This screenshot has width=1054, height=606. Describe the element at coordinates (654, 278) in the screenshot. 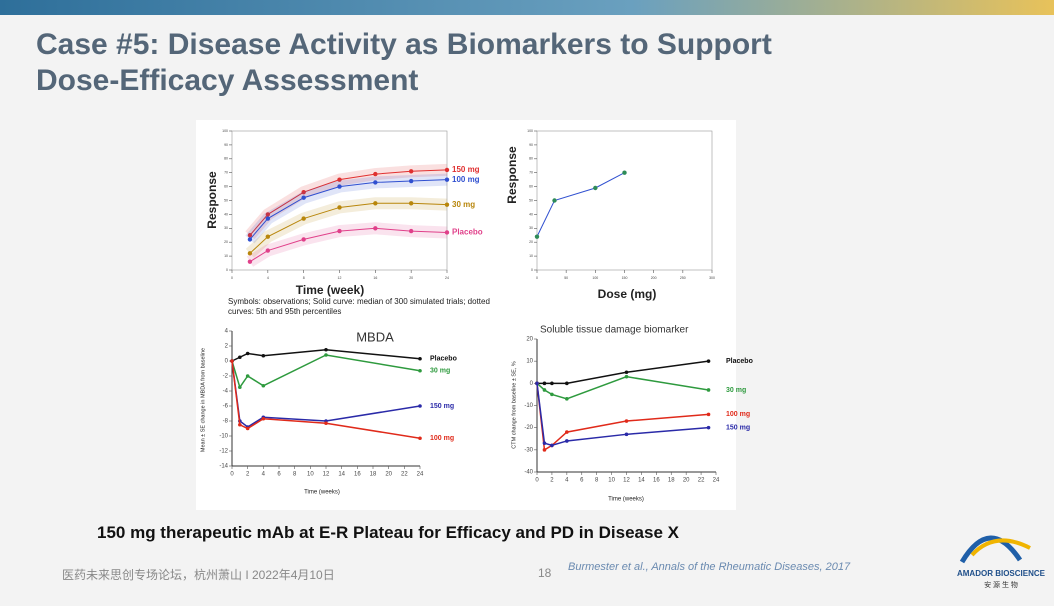

I see `x-tick-label: 200` at that location.